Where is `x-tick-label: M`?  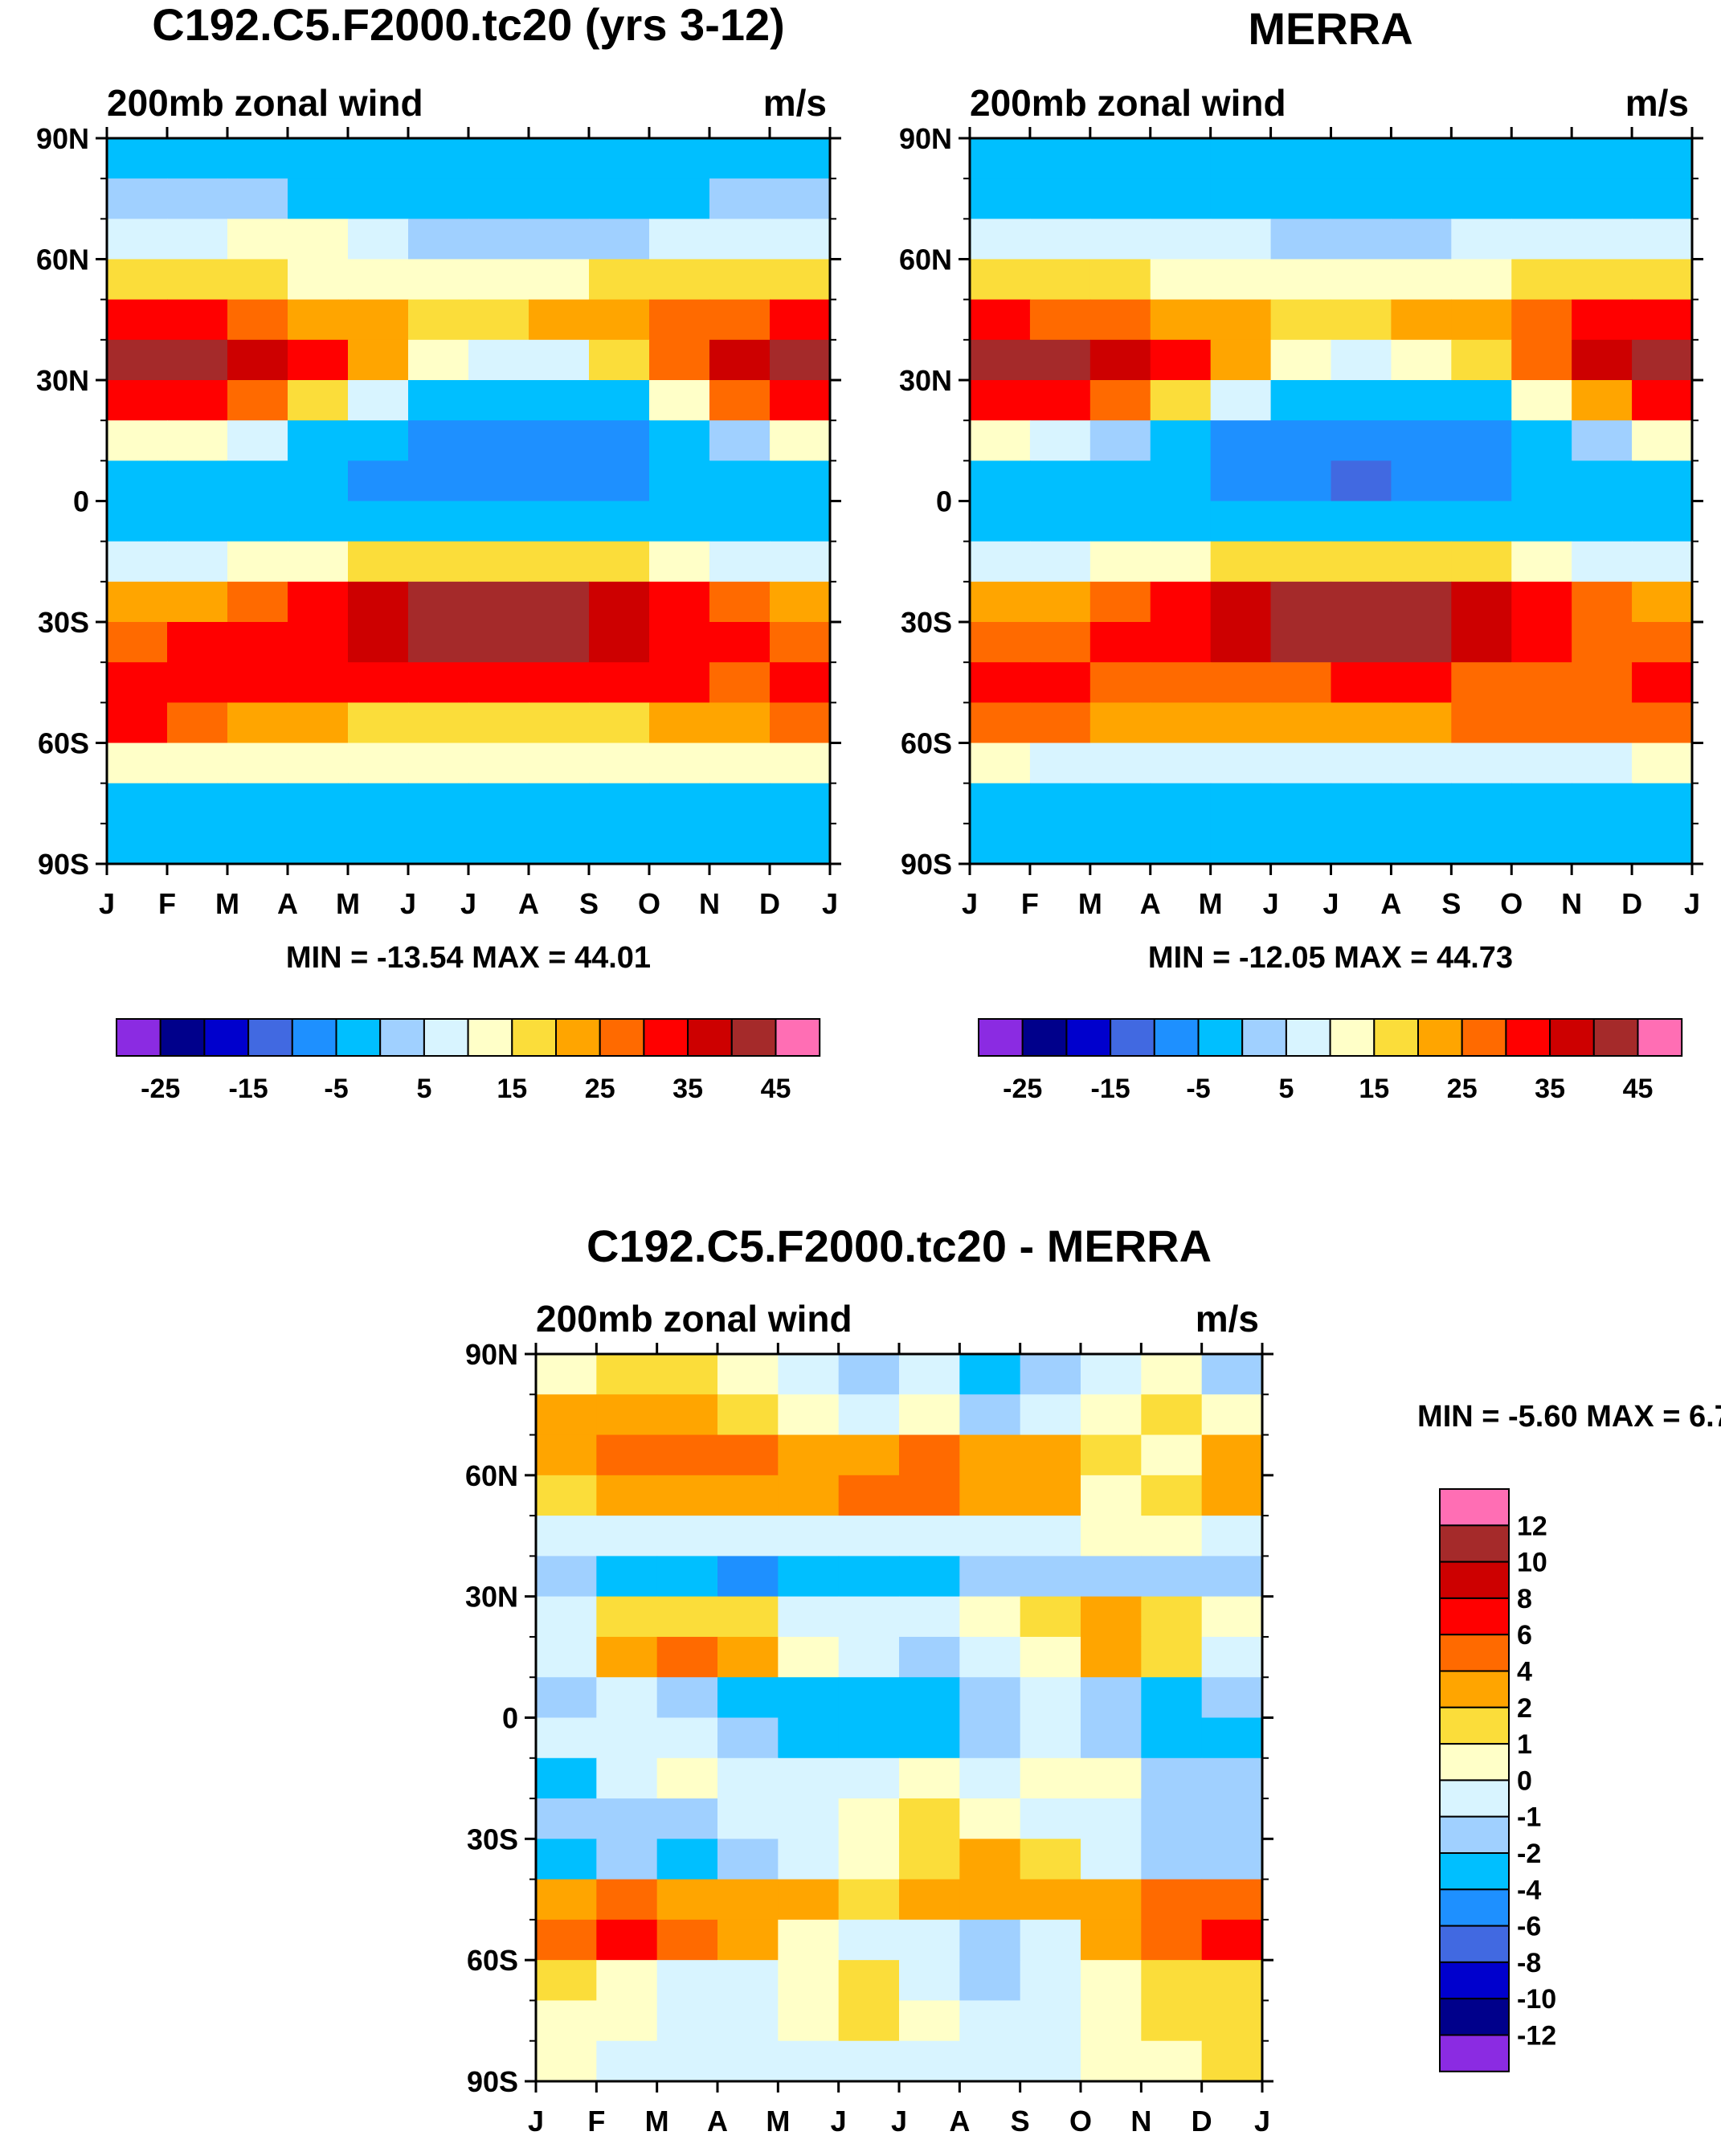
x-tick-label: M is located at coordinates (657, 2121).